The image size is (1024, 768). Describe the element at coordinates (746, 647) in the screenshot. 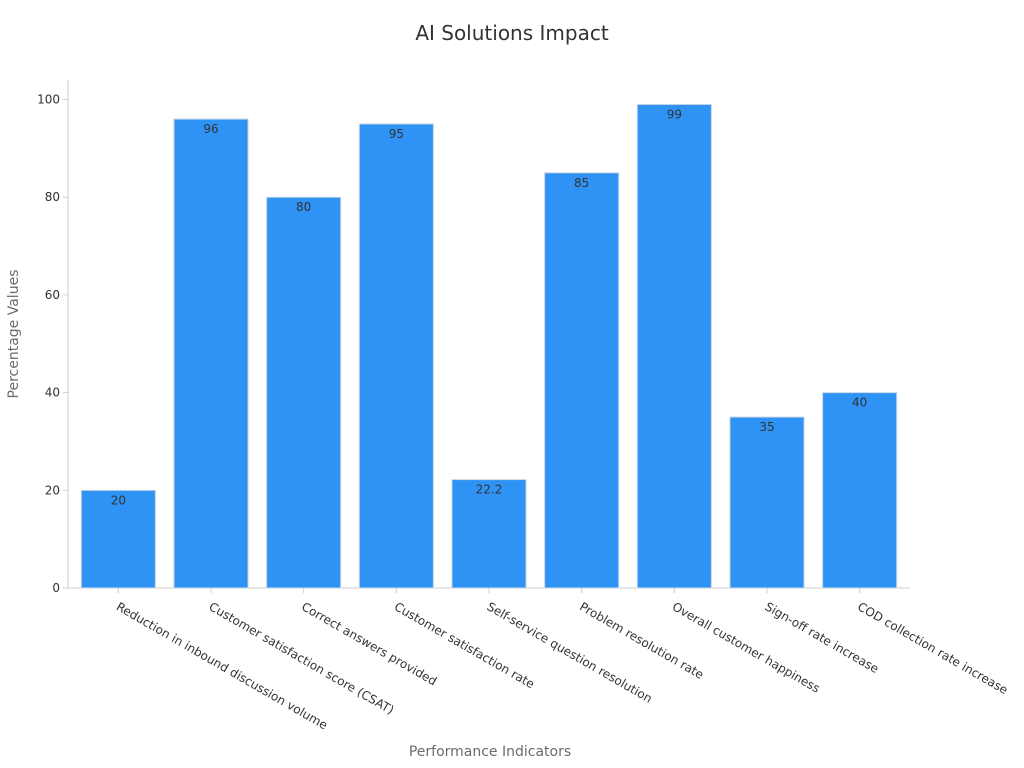

I see `x-tick-label: Overall customer happiness` at that location.